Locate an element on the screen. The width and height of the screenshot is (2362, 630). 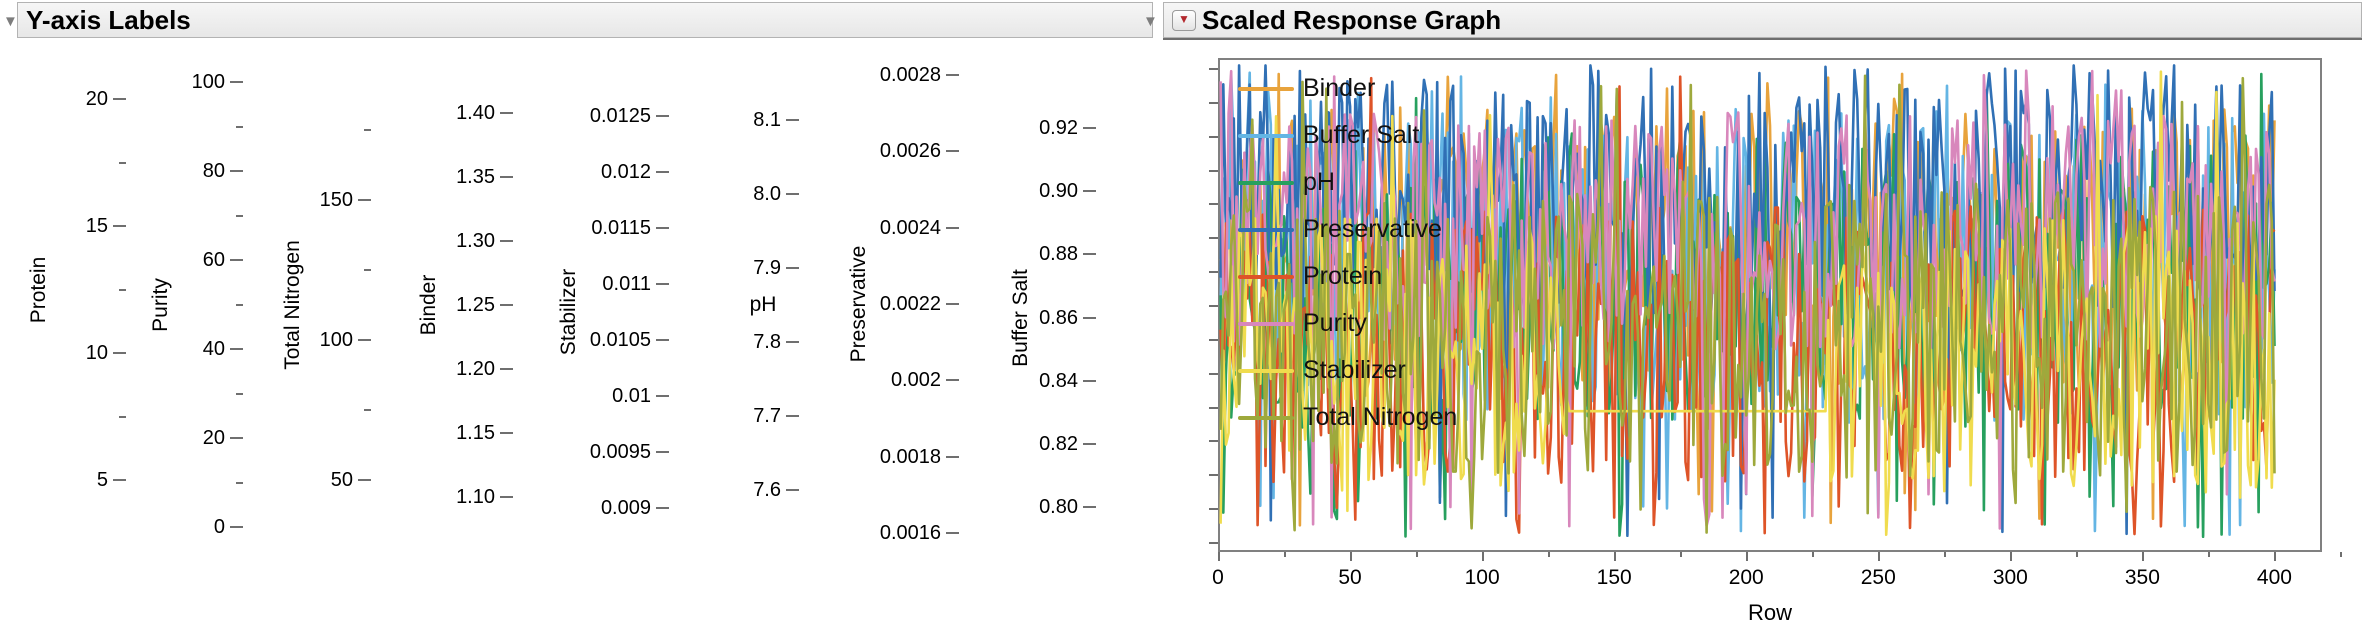
legend-item-binder: Binder is located at coordinates (1306, 88).